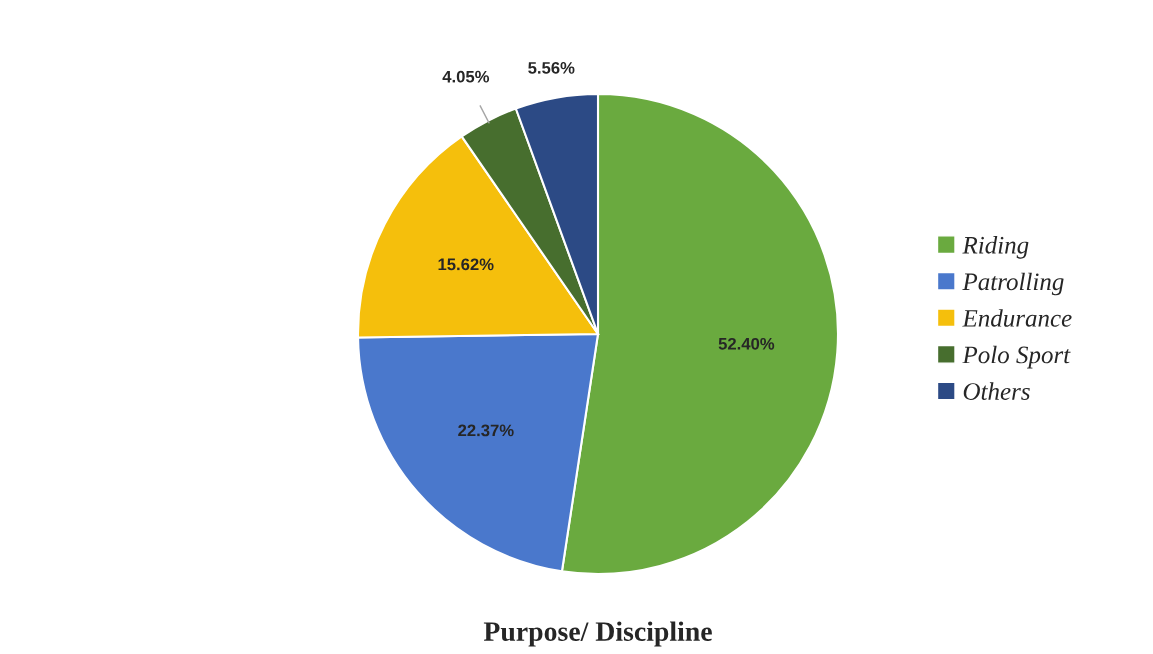  What do you see at coordinates (486, 430) in the screenshot?
I see `data-label: 22.37%` at bounding box center [486, 430].